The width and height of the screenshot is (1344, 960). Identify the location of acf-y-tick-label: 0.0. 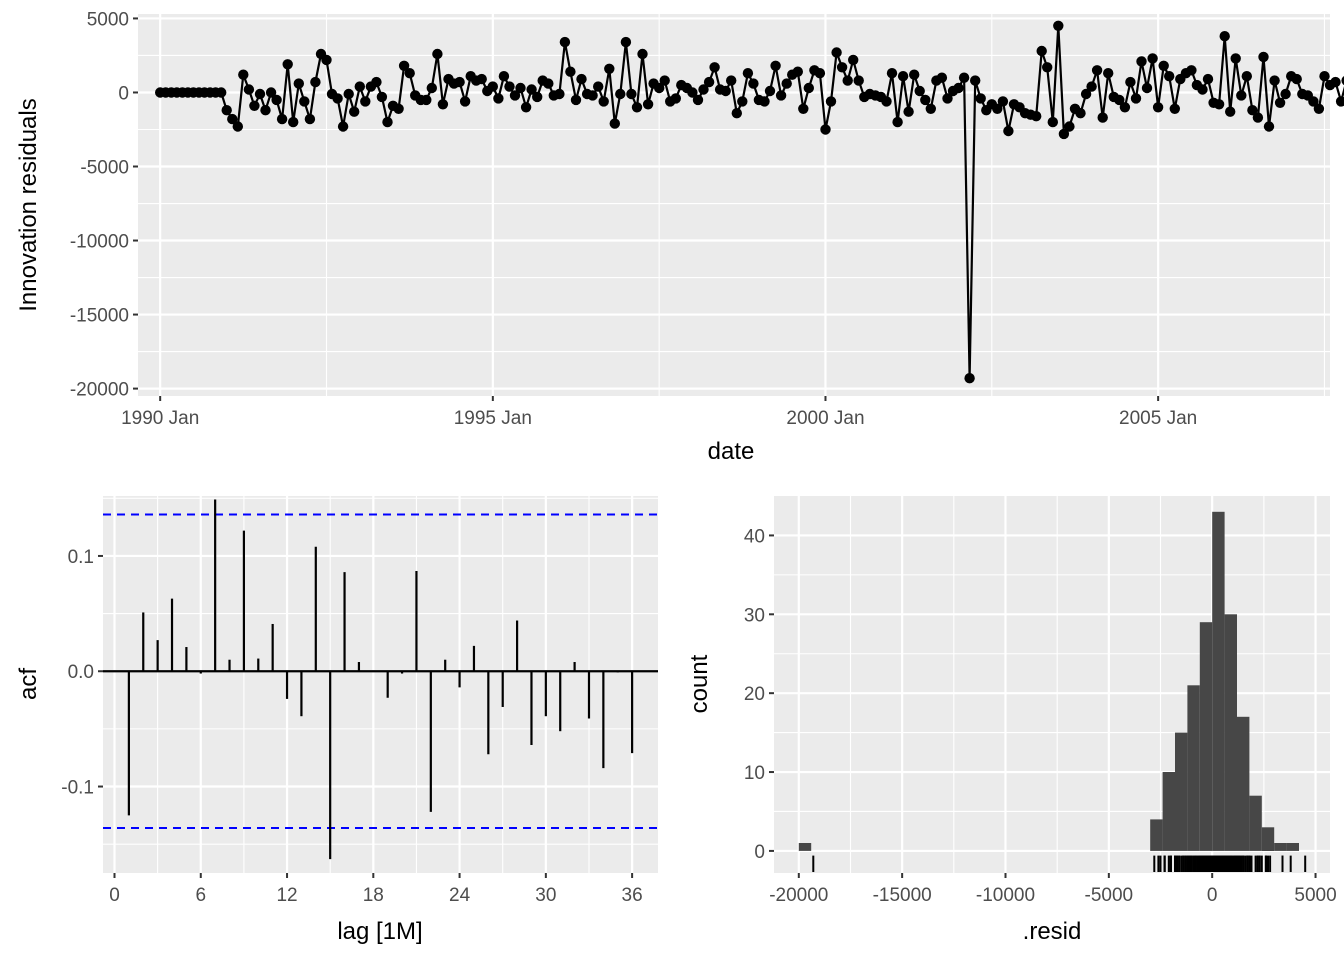
(81, 672).